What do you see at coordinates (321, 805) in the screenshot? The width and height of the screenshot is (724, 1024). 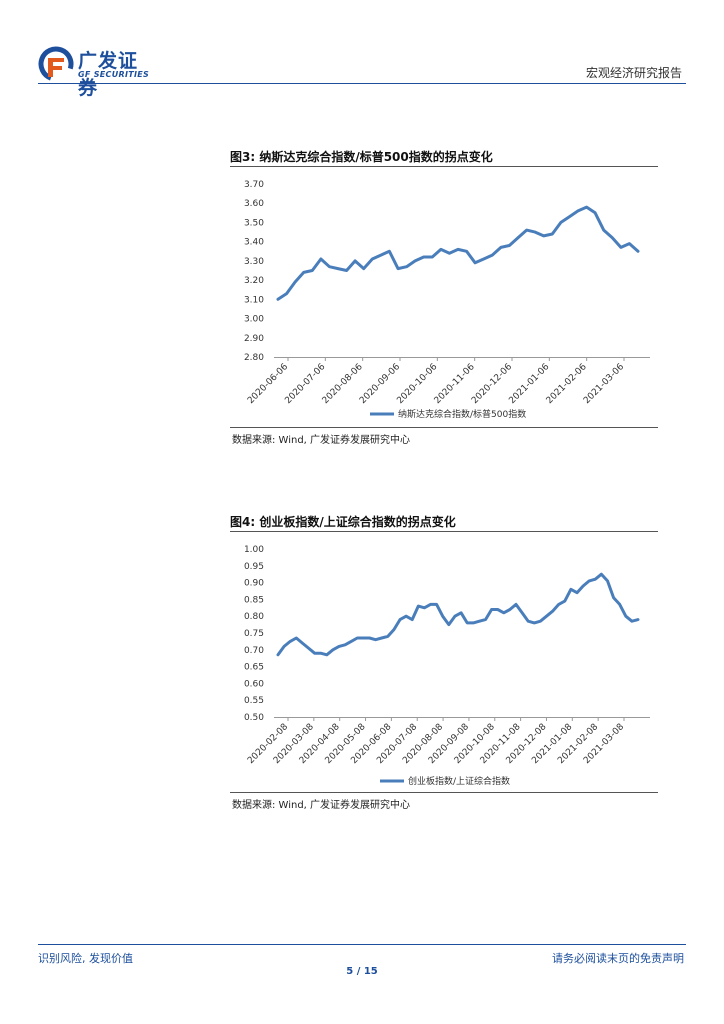 I see `figure-4-source: 数据来源: Wind, 广发证券发展研究中心` at bounding box center [321, 805].